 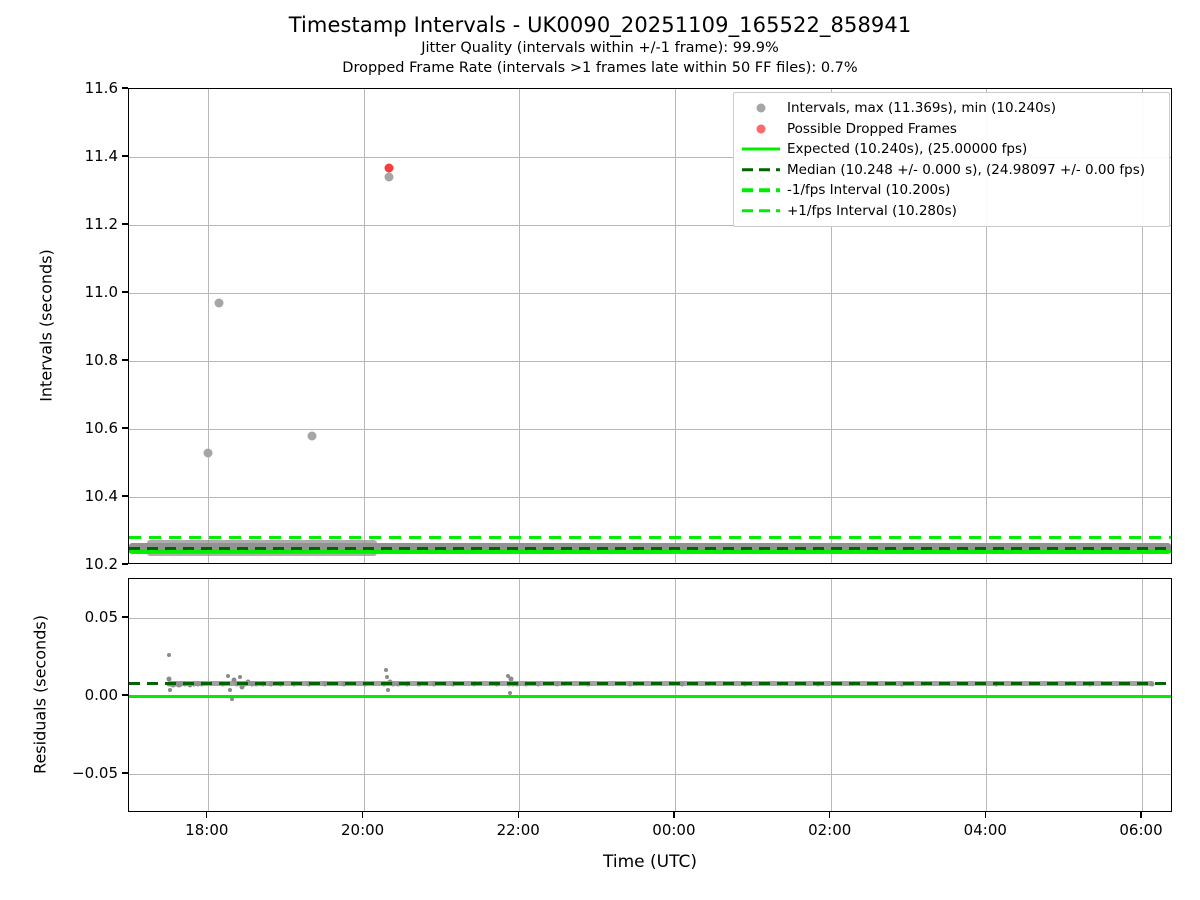 I want to click on legend-item: +1/fps Interval (10.280s), so click(x=951, y=211).